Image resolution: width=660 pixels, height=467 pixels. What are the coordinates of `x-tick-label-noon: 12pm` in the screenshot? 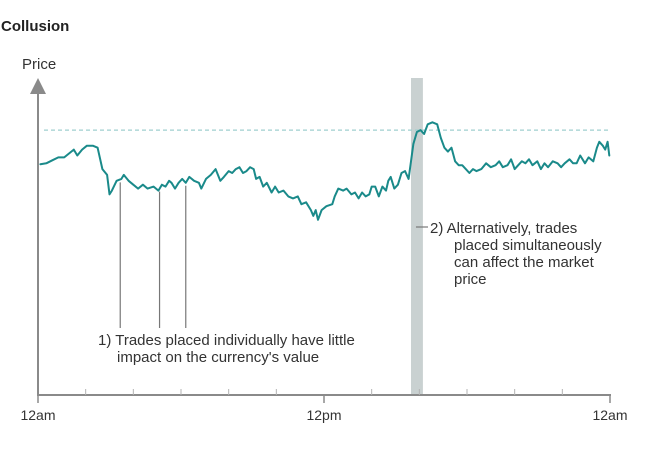 It's located at (323, 415).